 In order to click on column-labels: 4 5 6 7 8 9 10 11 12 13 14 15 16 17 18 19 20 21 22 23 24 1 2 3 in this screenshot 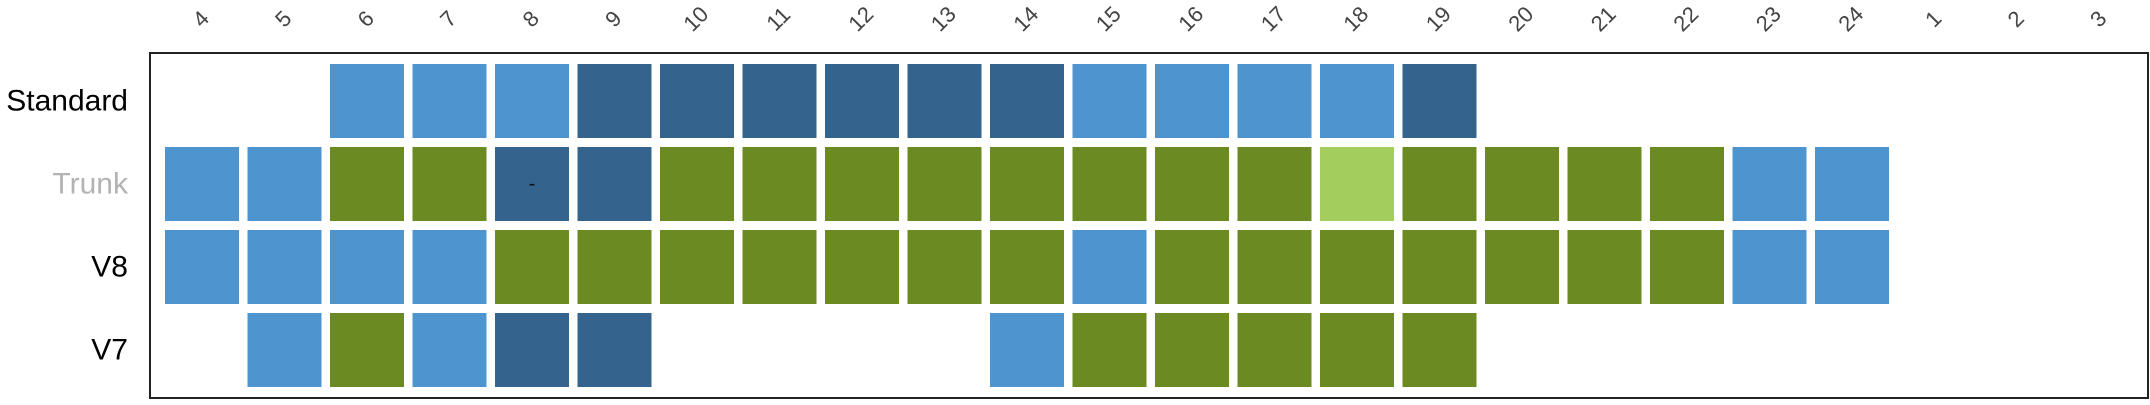, I will do `click(1150, 18)`.